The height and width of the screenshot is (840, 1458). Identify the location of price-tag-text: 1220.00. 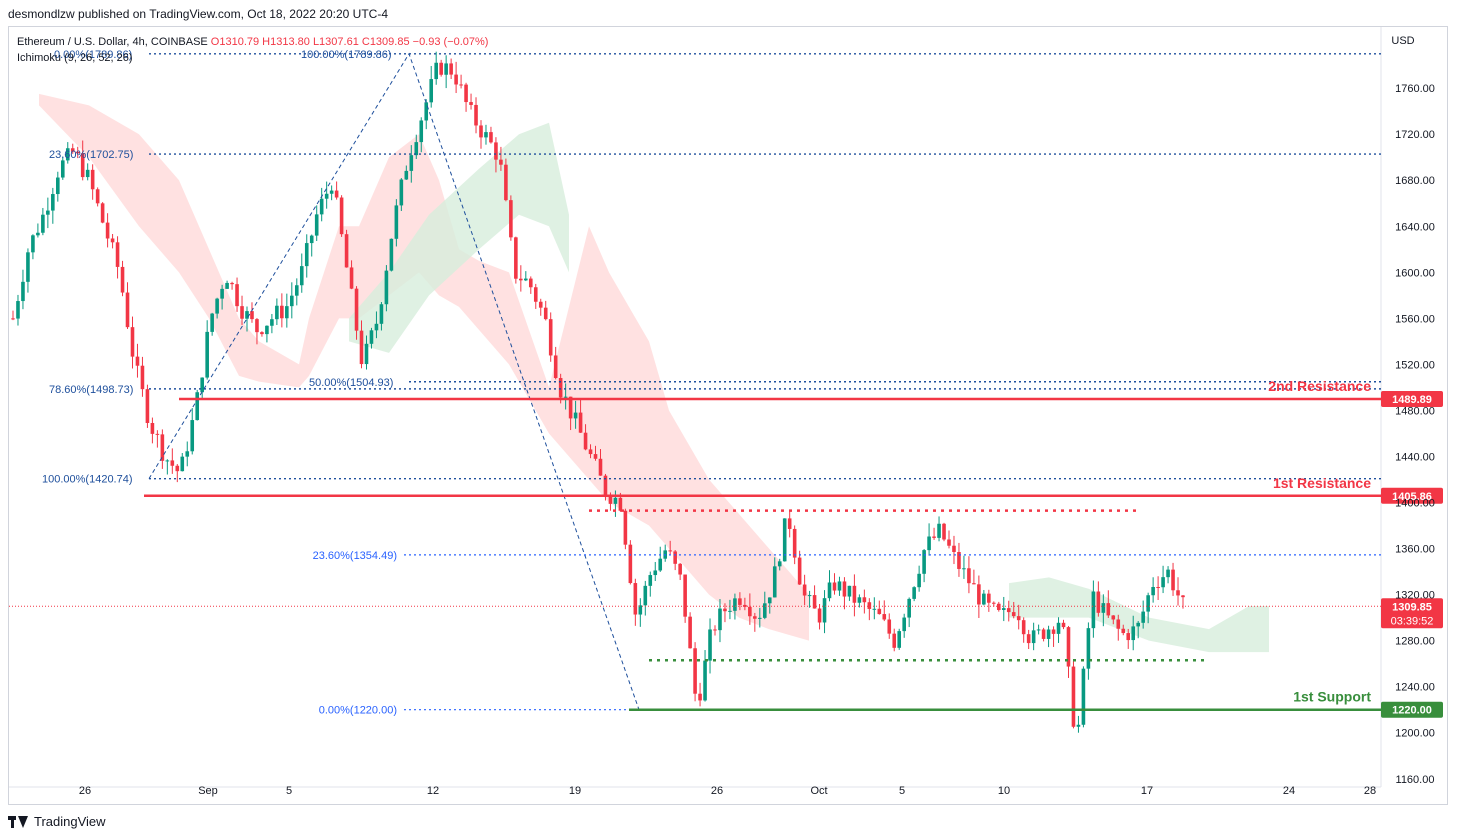
(1412, 711).